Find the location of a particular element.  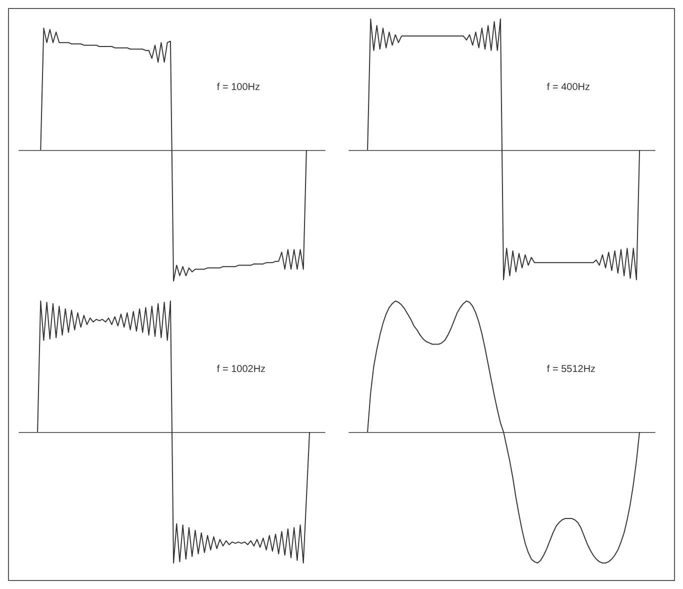

annotation: f = 1002Hz is located at coordinates (241, 369).